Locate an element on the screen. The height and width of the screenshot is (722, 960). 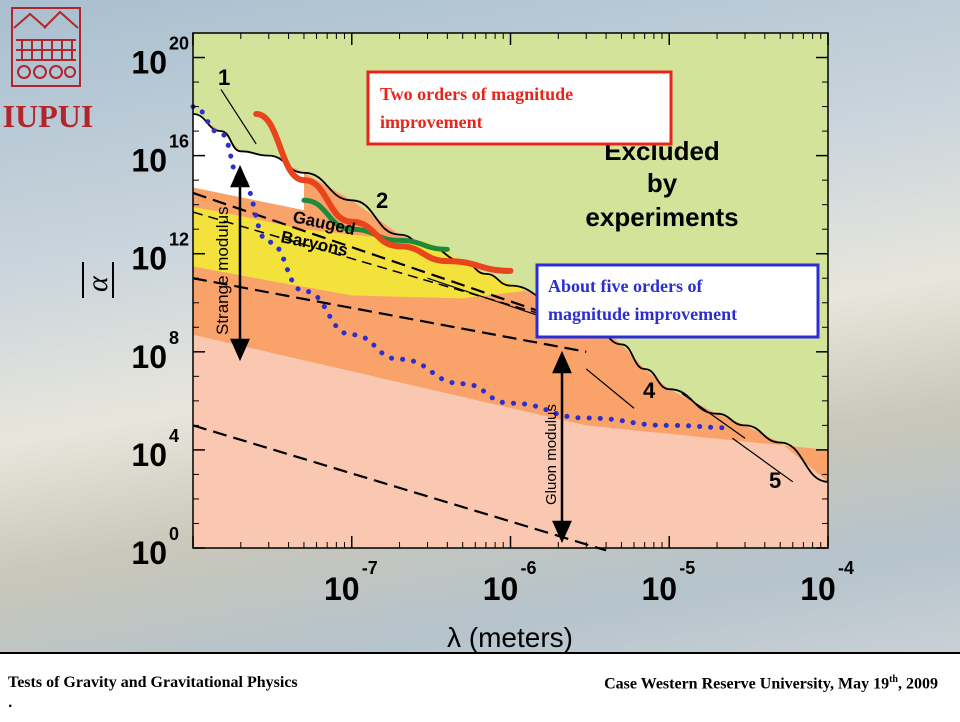
excluded-label-line2: by is located at coordinates (662, 183).